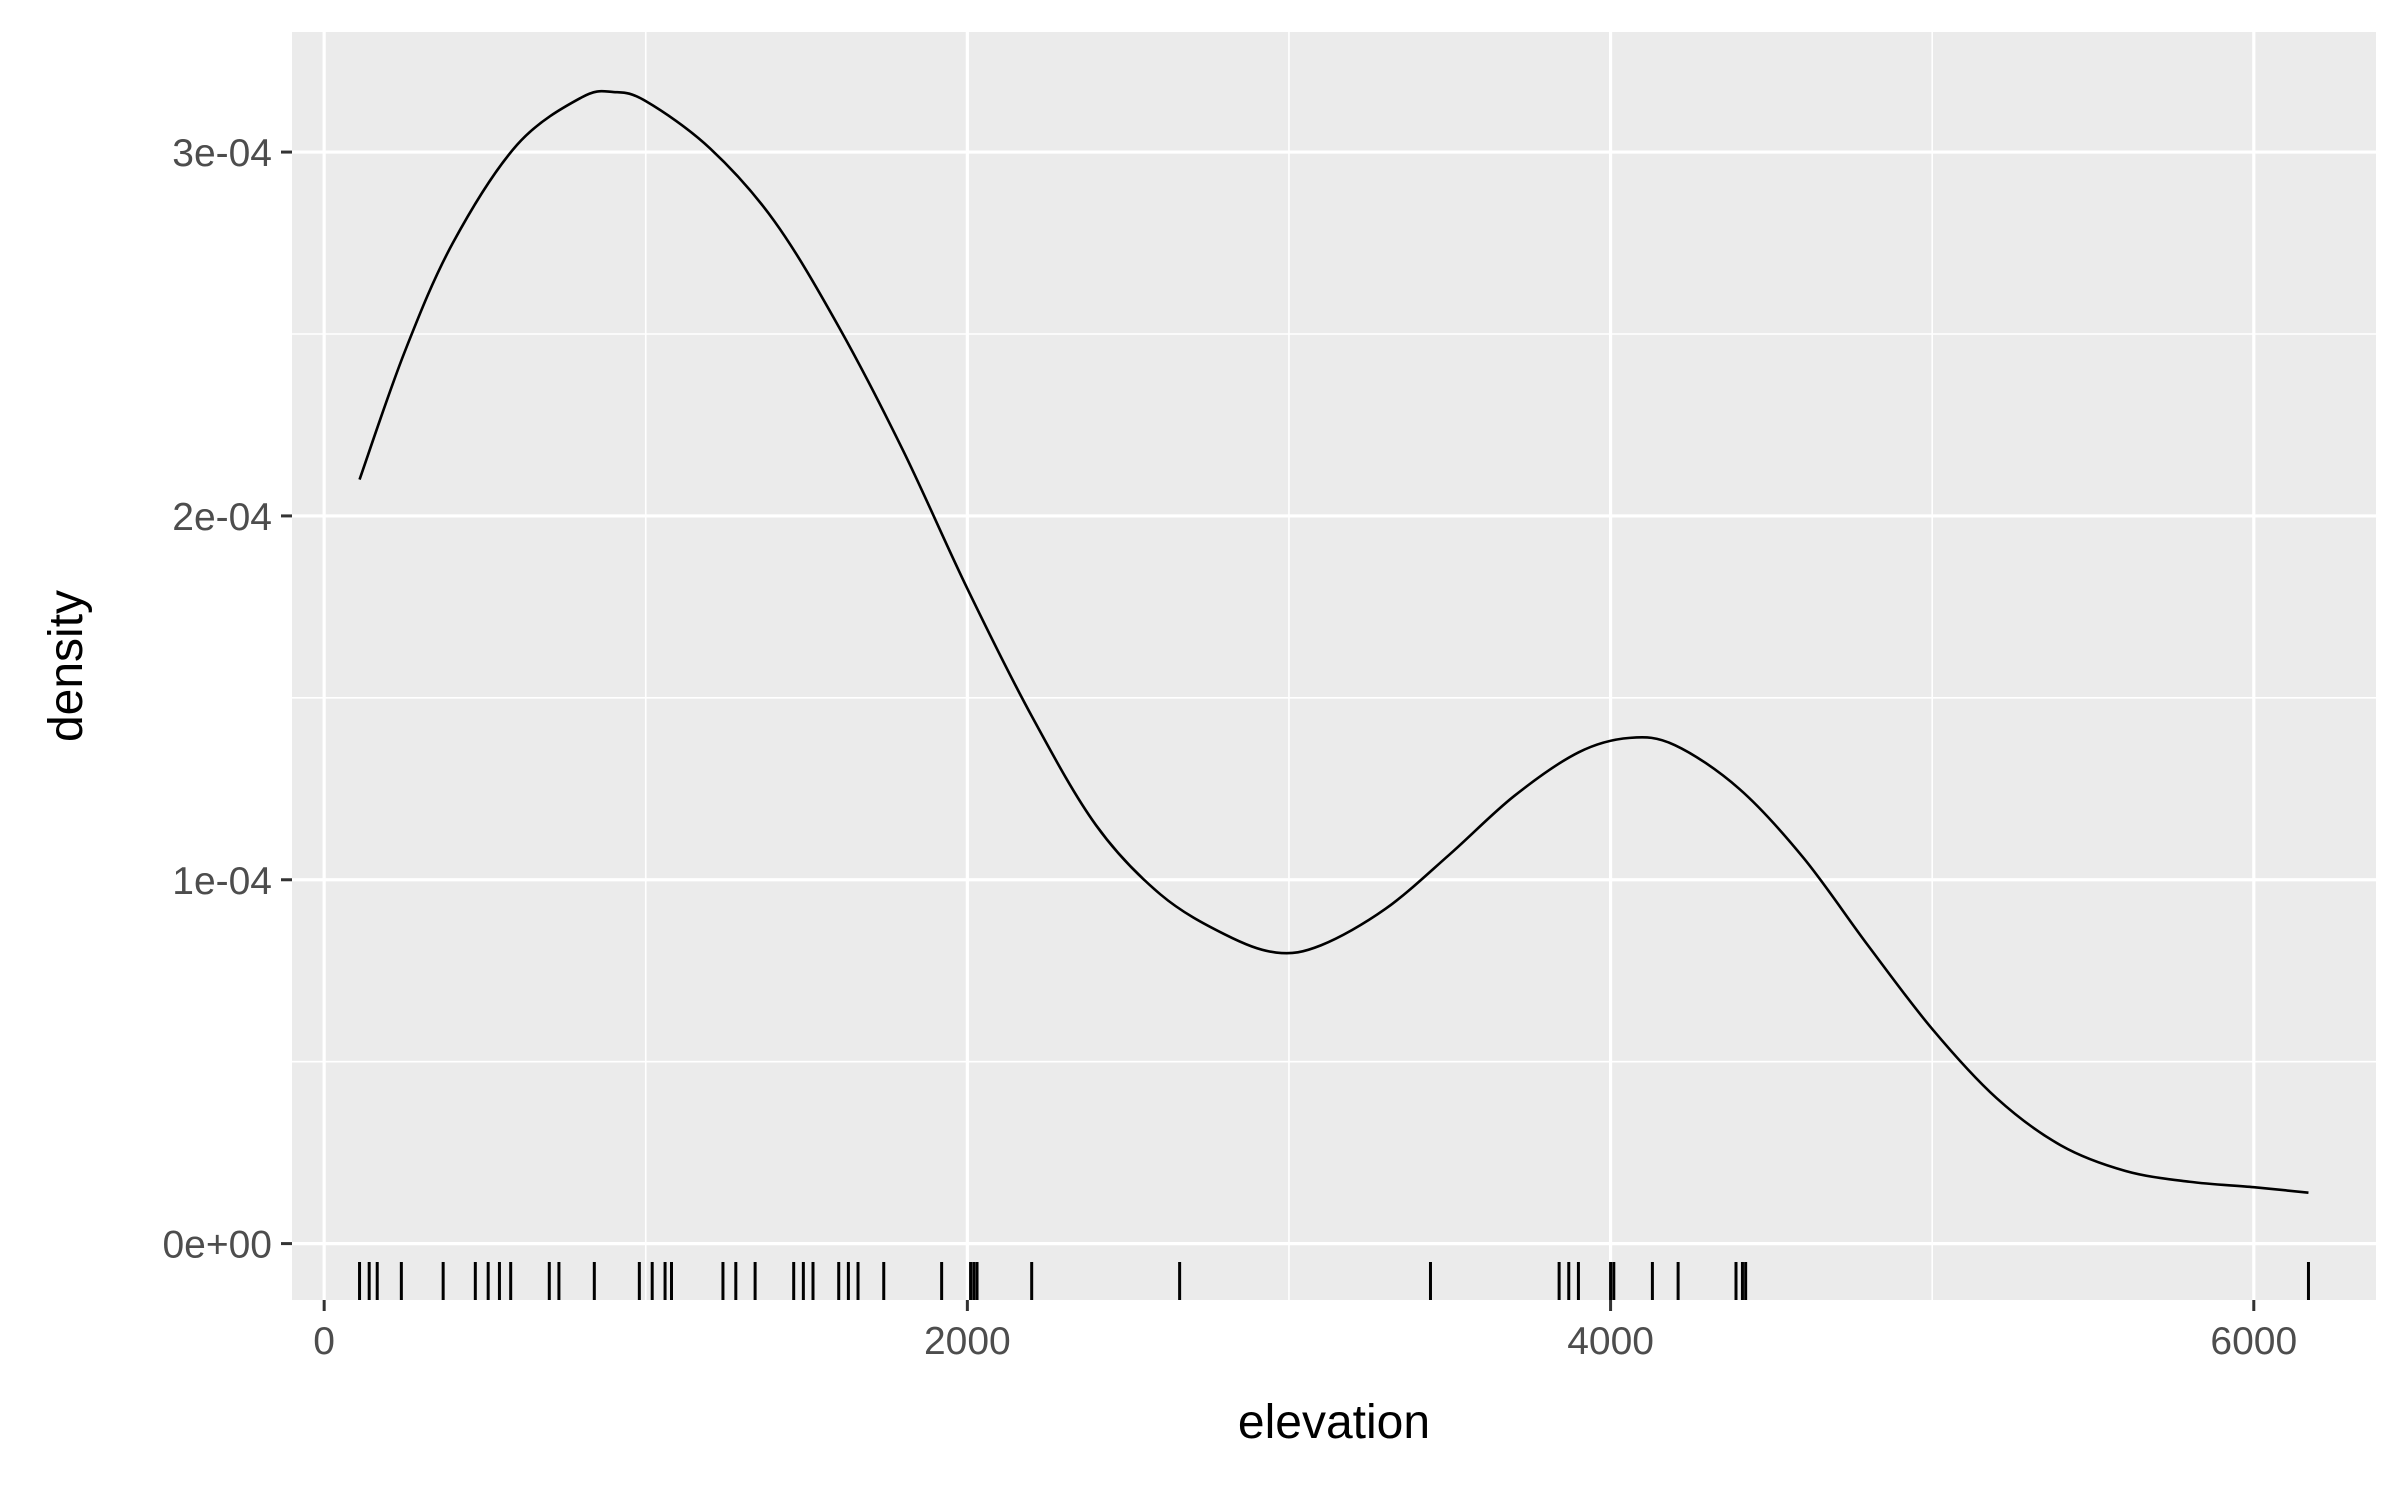 This screenshot has width=2400, height=1488. Describe the element at coordinates (1334, 1422) in the screenshot. I see `x-axis-title: elevation` at that location.